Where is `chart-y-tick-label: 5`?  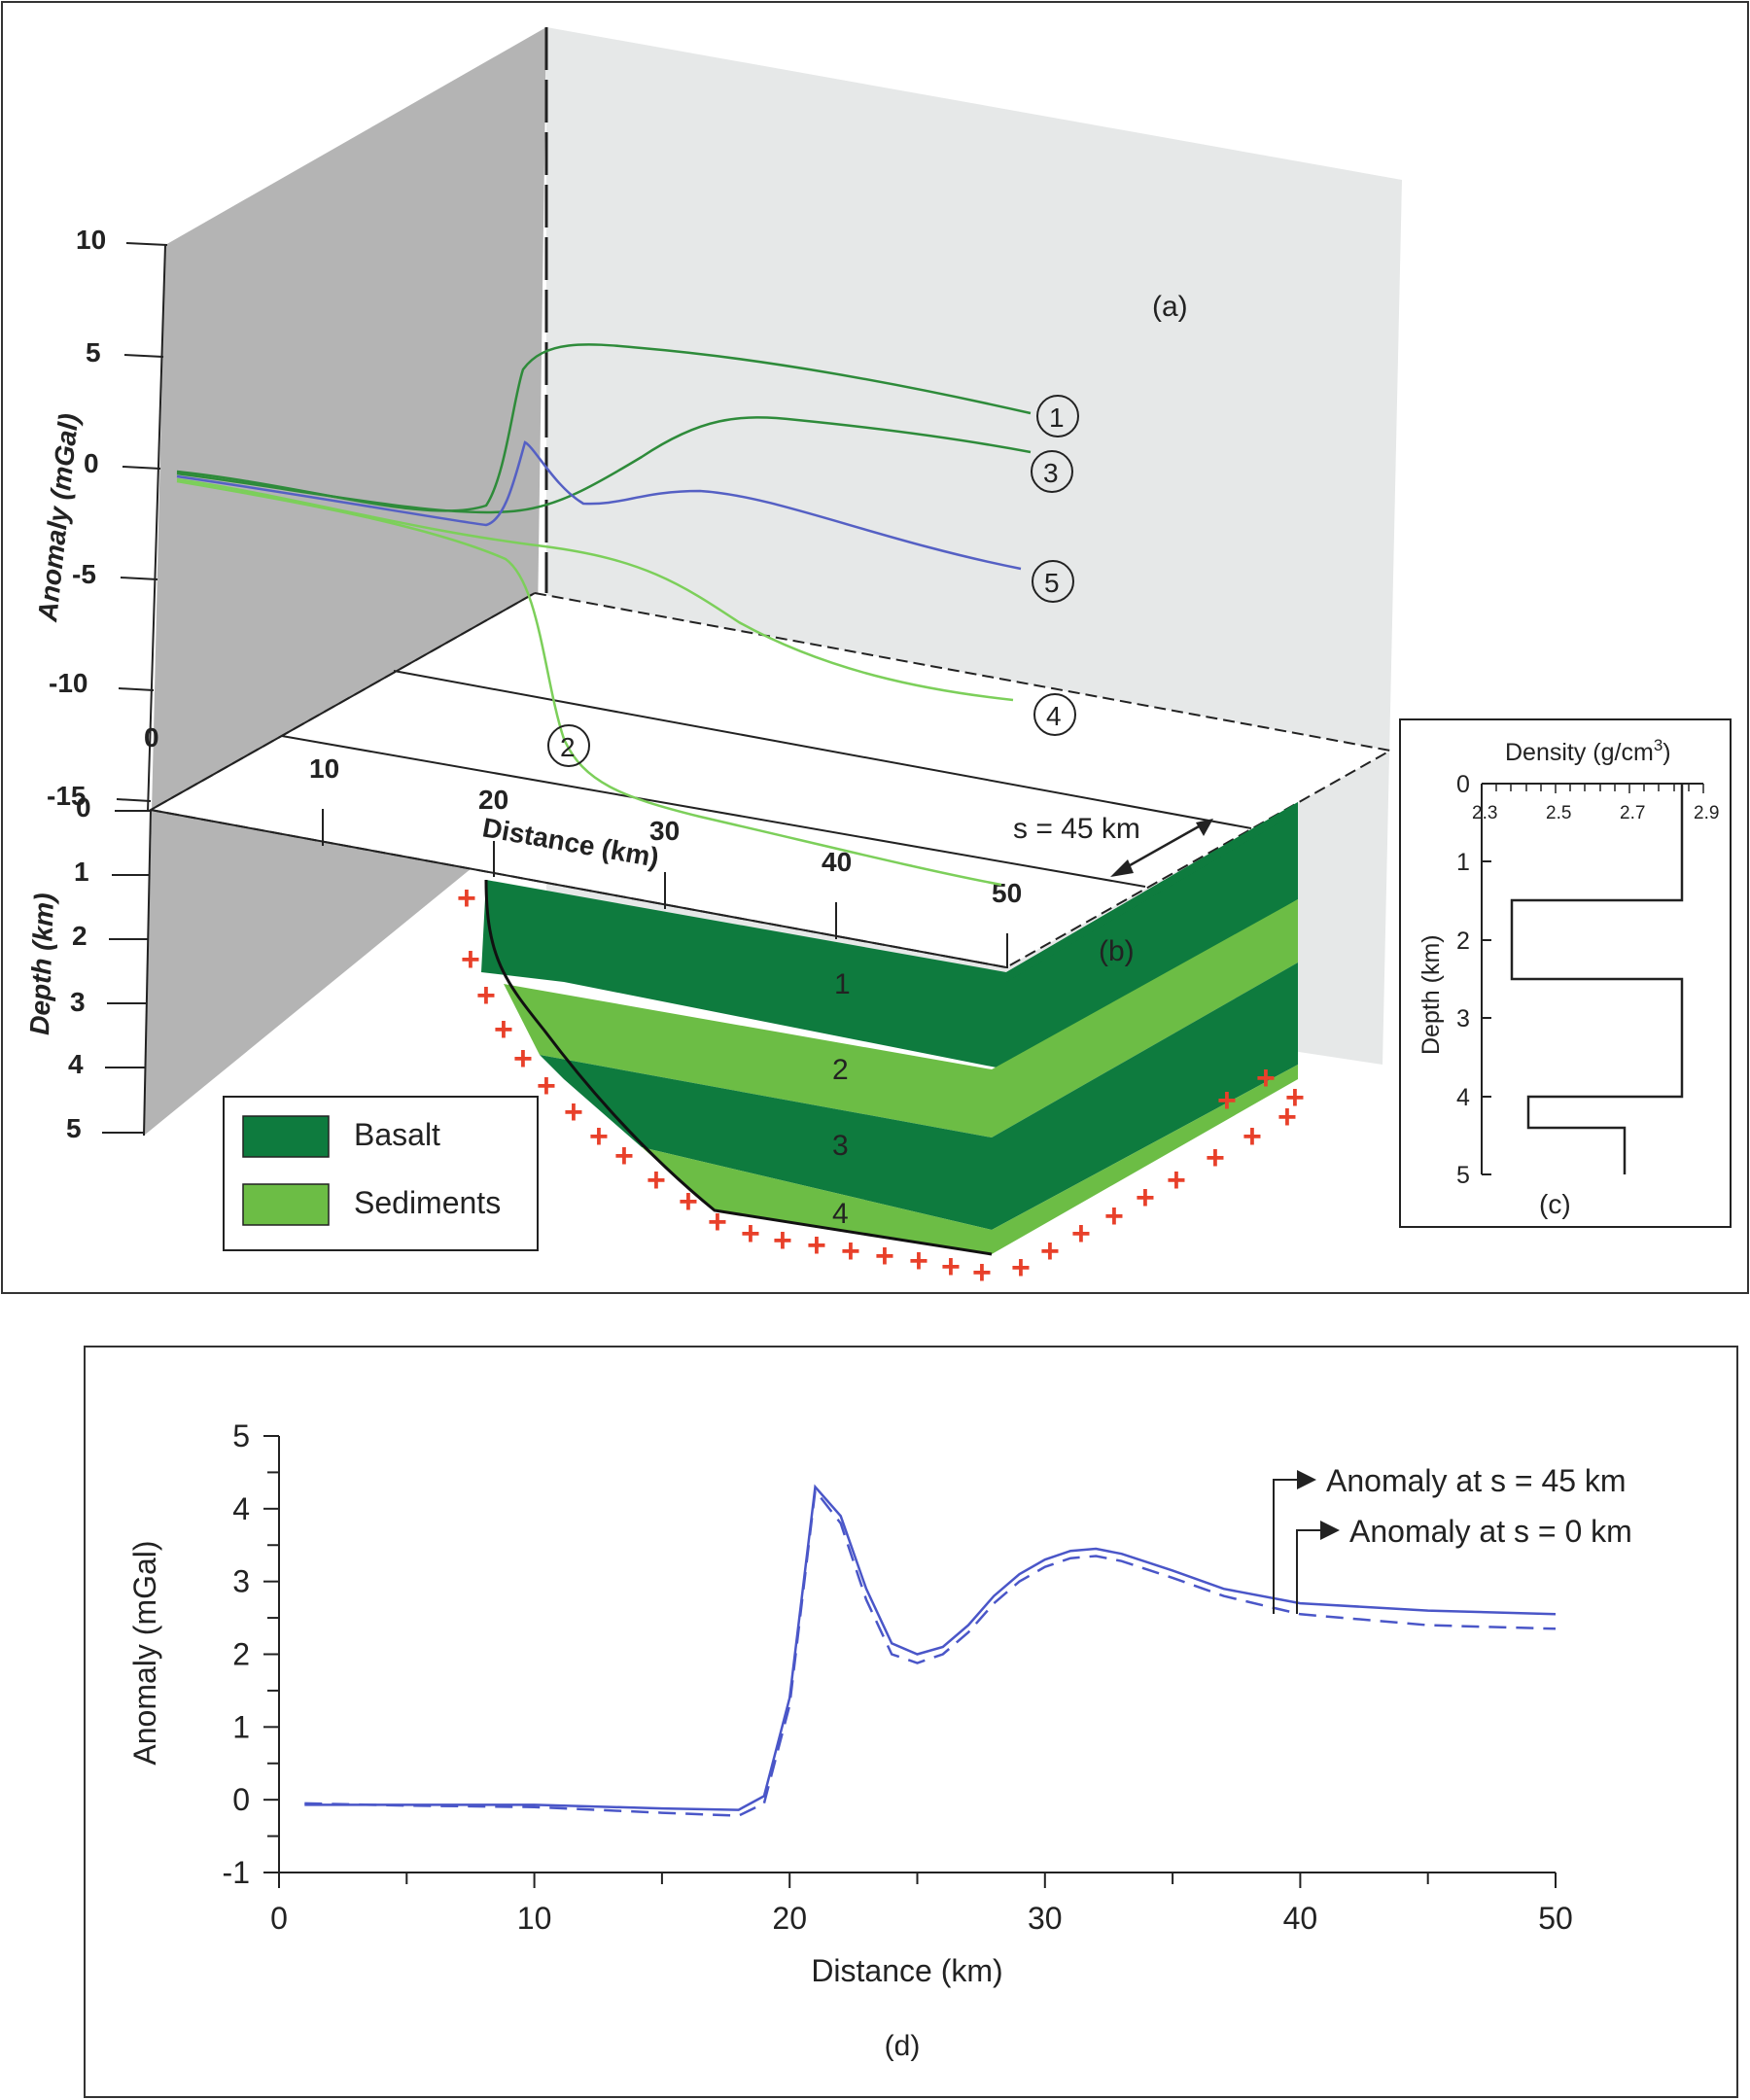
chart-y-tick-label: 5 is located at coordinates (241, 1435).